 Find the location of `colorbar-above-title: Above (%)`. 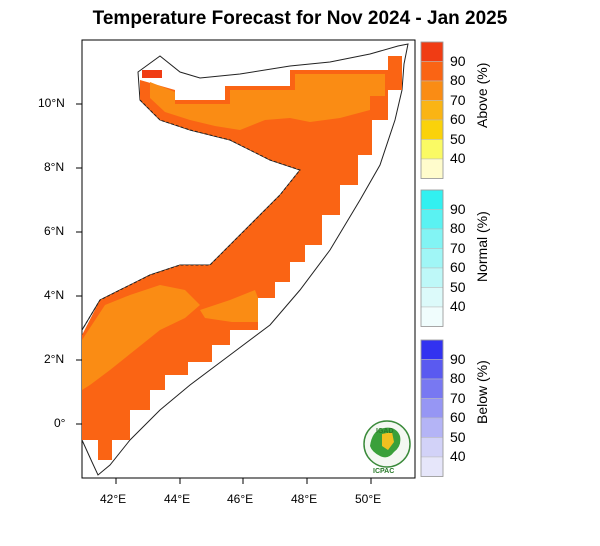

colorbar-above-title: Above (%) is located at coordinates (482, 95).